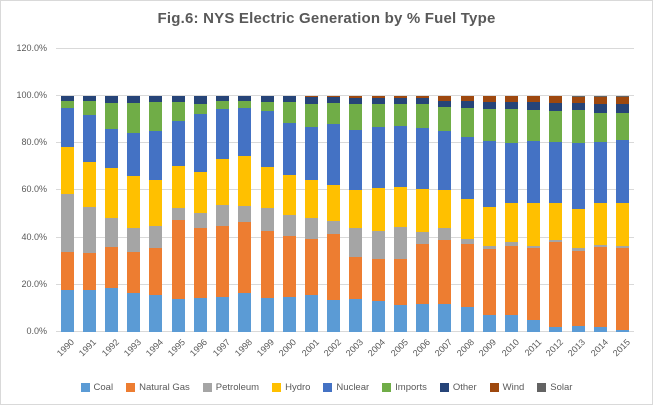 This screenshot has height=405, width=653. Describe the element at coordinates (488, 348) in the screenshot. I see `x-axis-label: 2009` at that location.